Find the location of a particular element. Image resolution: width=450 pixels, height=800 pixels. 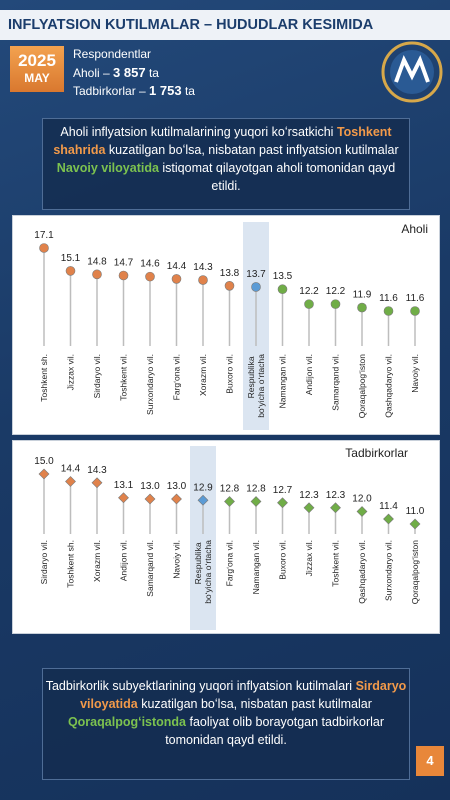

label: Aholi – is located at coordinates (91, 73).